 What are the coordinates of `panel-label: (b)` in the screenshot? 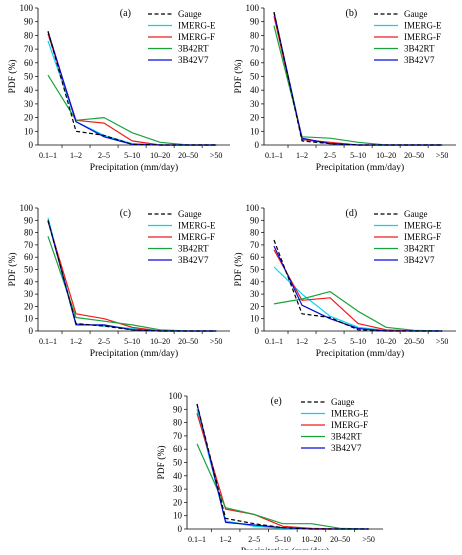 It's located at (352, 13).